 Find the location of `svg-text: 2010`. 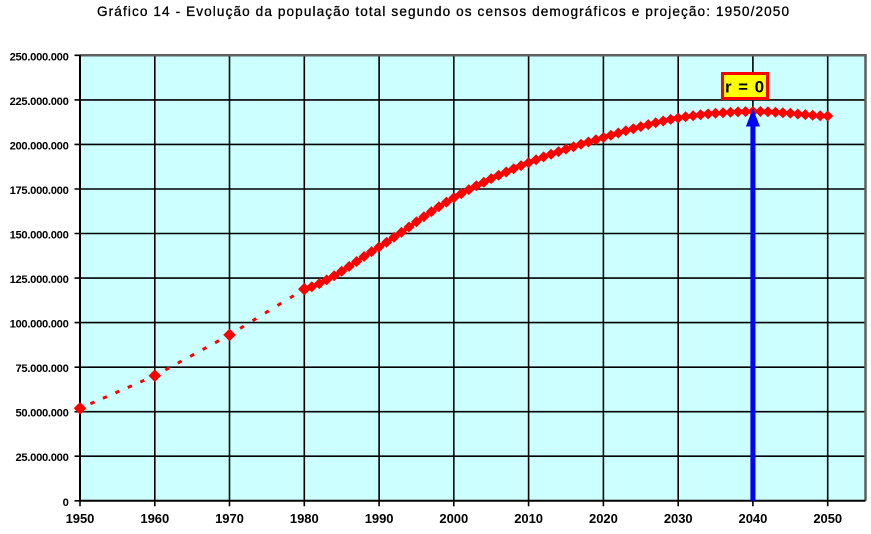

svg-text: 2010 is located at coordinates (528, 518).